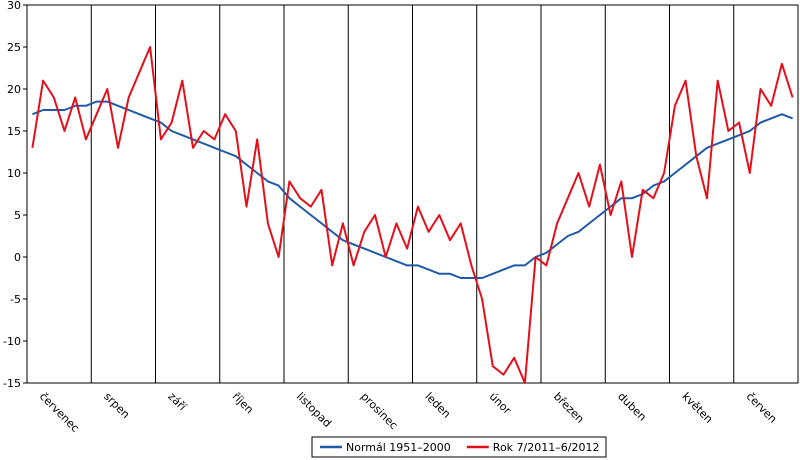 The width and height of the screenshot is (800, 460). I want to click on y-tick-label: 30, so click(14, 6).